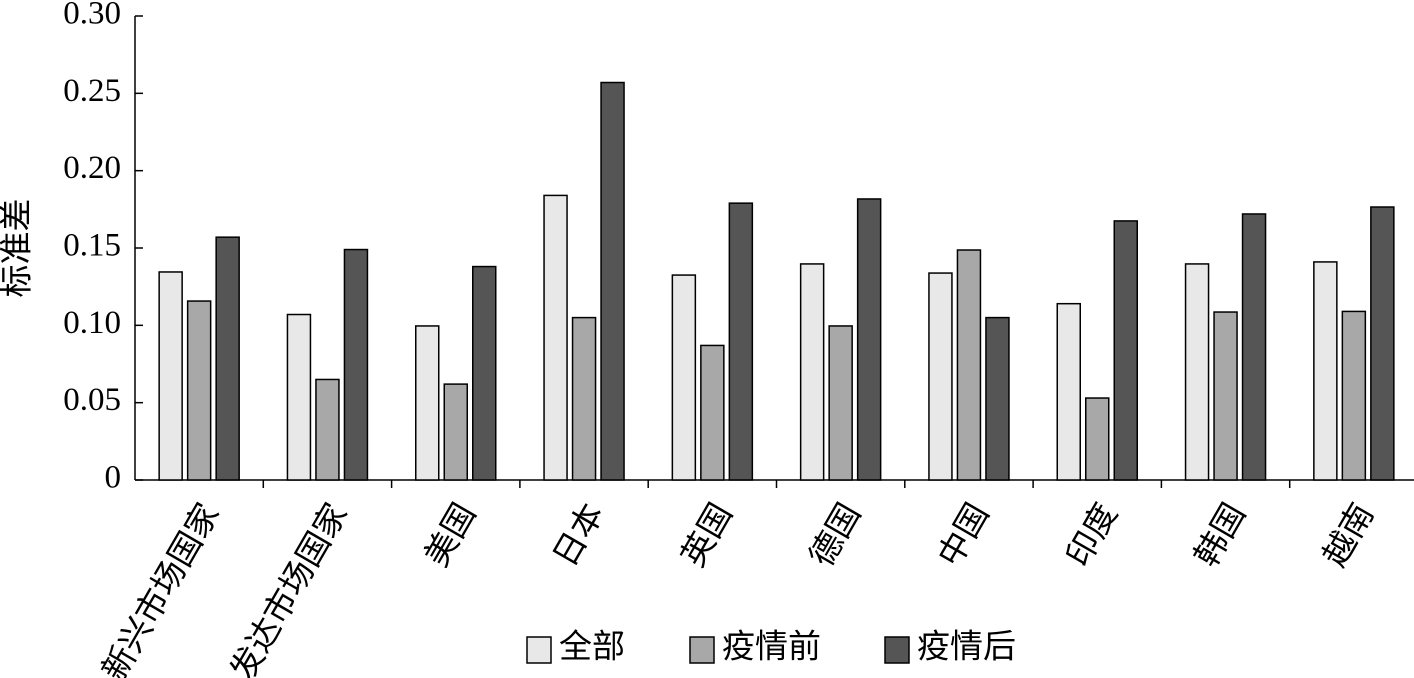 The image size is (1414, 678). What do you see at coordinates (113, 478) in the screenshot?
I see `y-tick-label: 0` at bounding box center [113, 478].